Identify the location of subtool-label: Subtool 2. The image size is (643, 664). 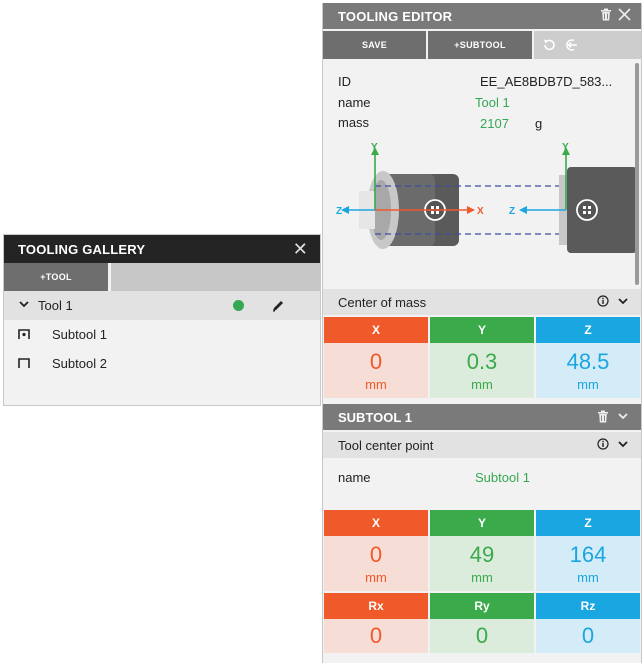
(79, 363).